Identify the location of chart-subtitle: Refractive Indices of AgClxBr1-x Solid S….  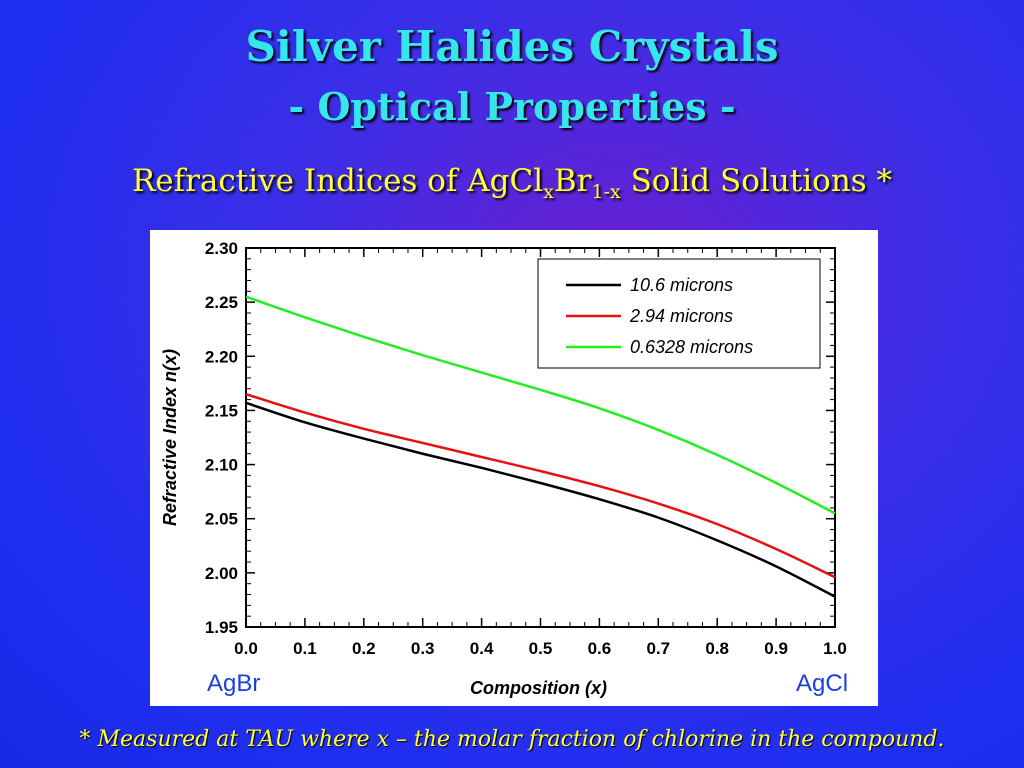
(512, 183).